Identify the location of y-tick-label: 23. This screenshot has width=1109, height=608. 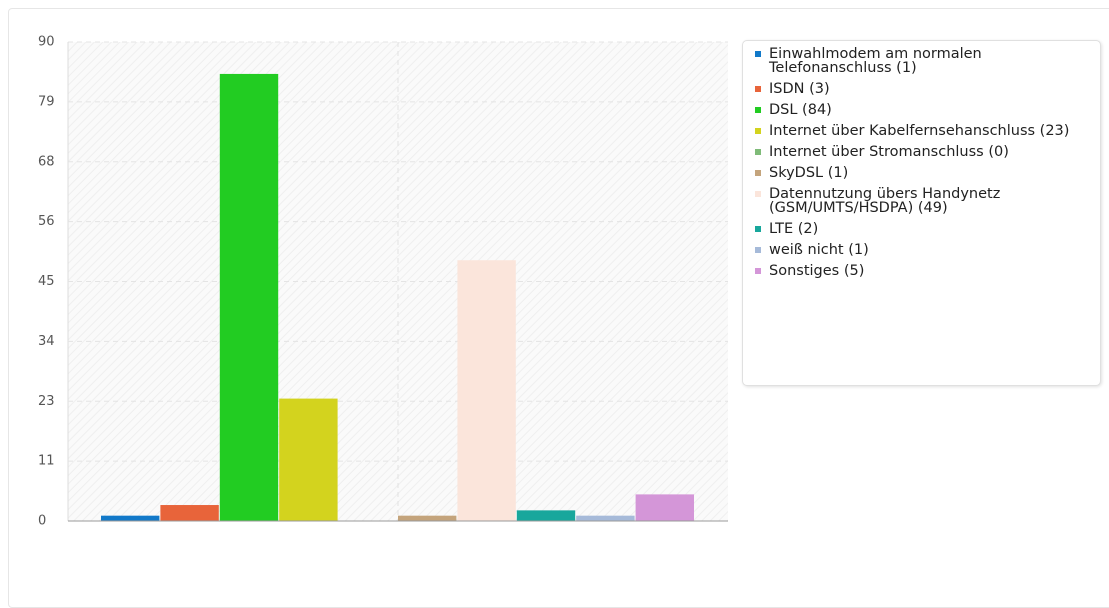
(46, 401).